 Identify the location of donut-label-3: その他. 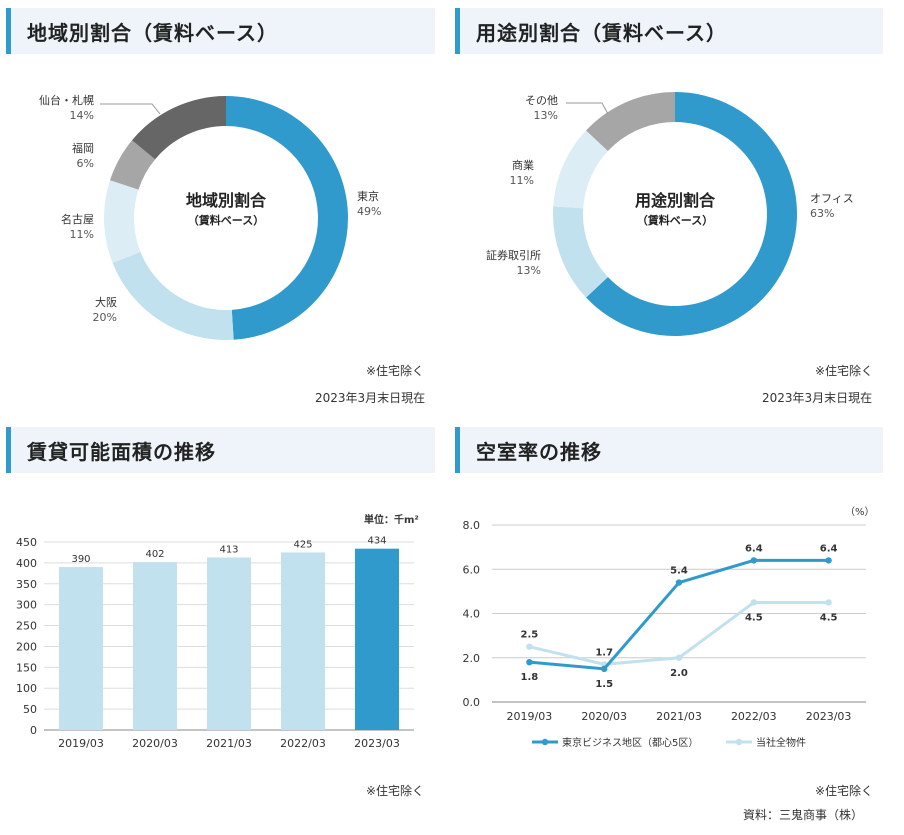
(541, 100).